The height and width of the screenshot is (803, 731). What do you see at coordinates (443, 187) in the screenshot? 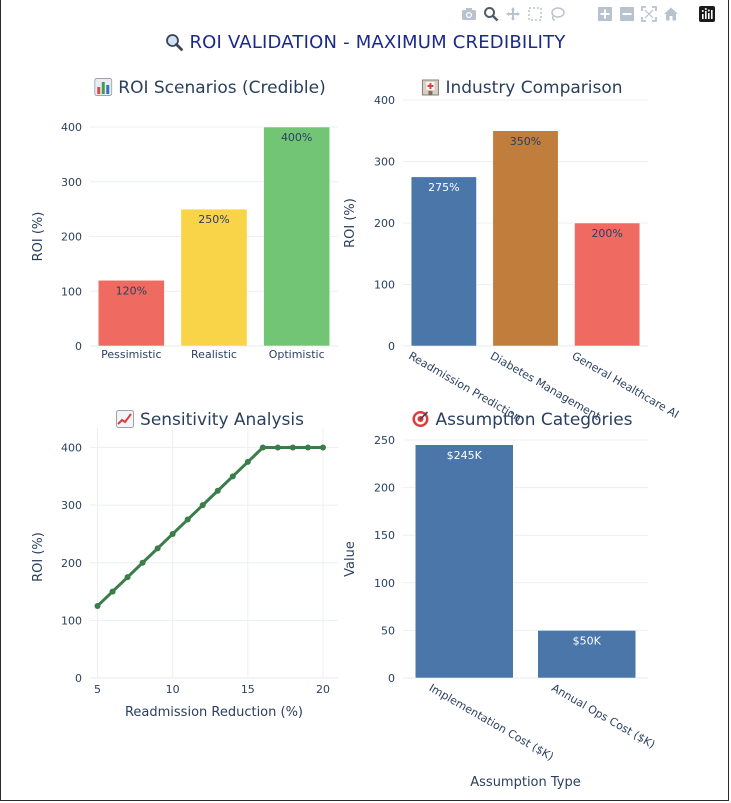
I see `bar-value-label: 275%` at bounding box center [443, 187].